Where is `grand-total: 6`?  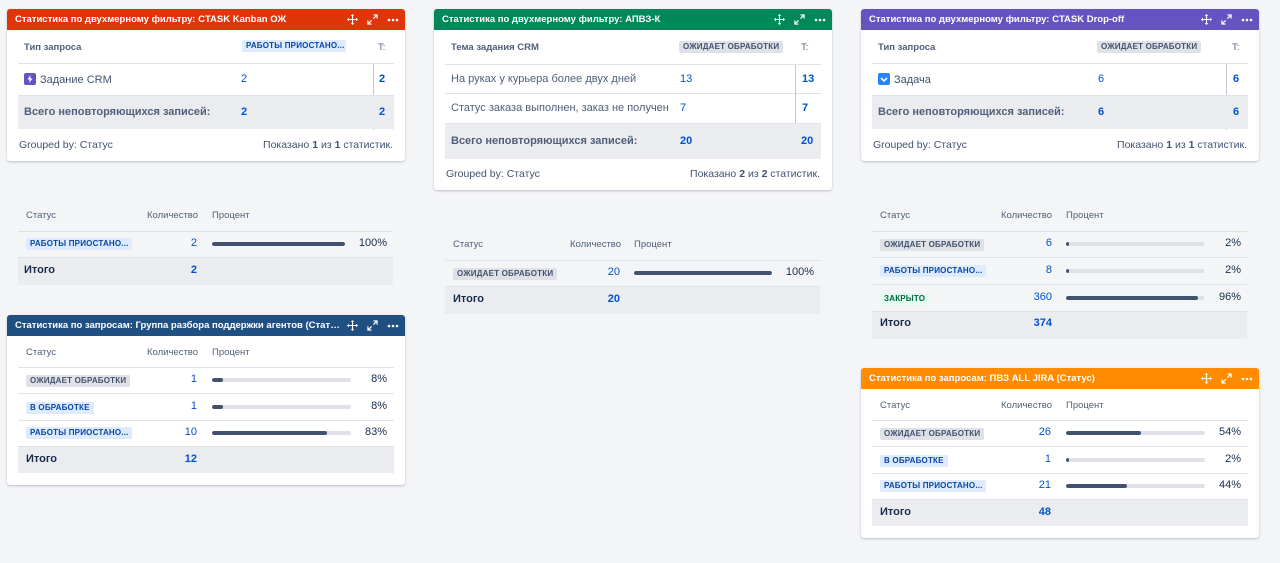 grand-total: 6 is located at coordinates (1236, 112).